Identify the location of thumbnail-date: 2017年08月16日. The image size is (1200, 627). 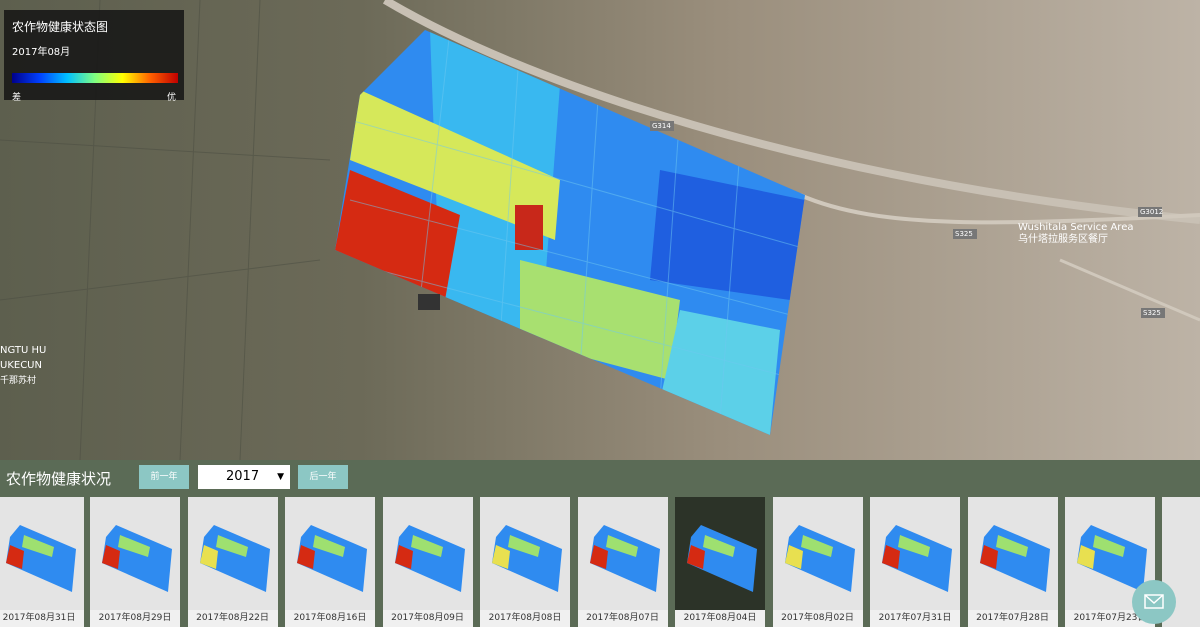
(330, 618).